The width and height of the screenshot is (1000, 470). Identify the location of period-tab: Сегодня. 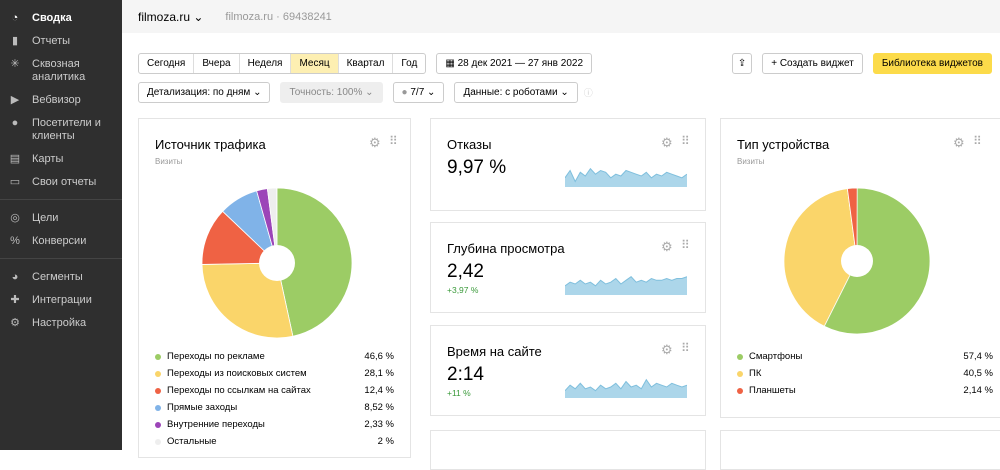
(167, 63).